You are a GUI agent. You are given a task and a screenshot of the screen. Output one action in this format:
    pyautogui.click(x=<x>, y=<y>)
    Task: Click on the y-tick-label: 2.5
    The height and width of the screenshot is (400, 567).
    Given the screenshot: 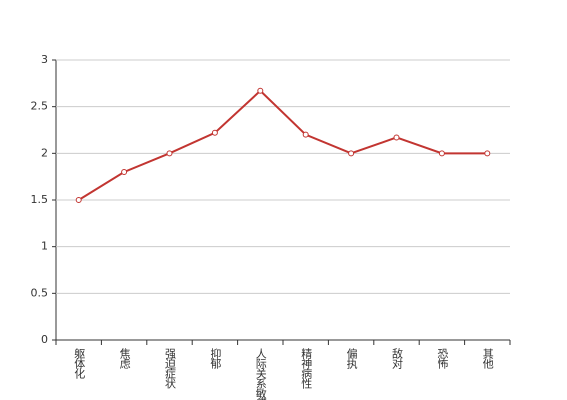 What is the action you would take?
    pyautogui.click(x=40, y=106)
    